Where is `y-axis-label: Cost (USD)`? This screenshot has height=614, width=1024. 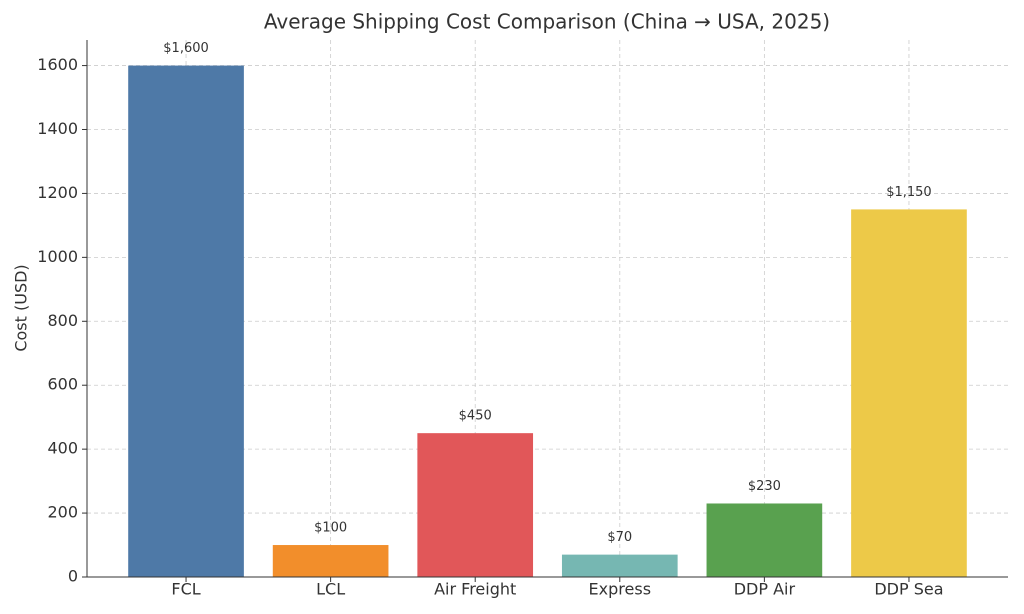
y-axis-label: Cost (USD) is located at coordinates (21, 307).